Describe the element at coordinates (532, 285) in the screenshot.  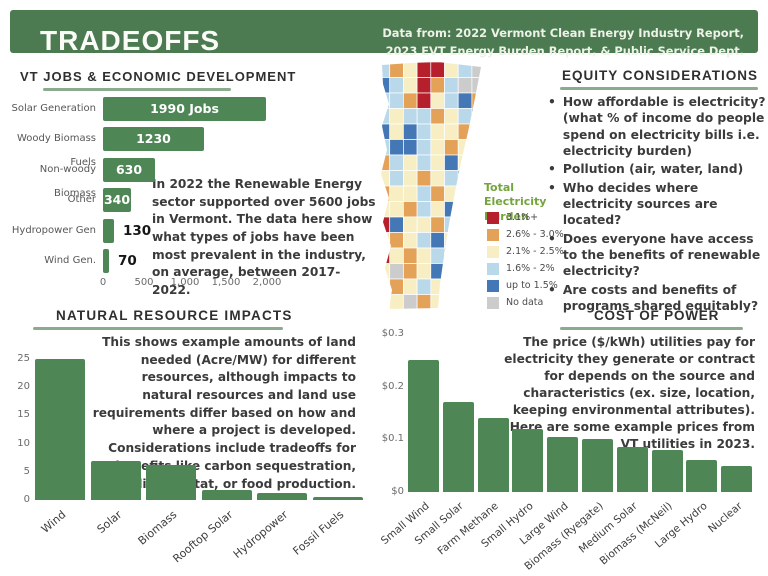
I see `map-legend-label: up to 1.5%` at that location.